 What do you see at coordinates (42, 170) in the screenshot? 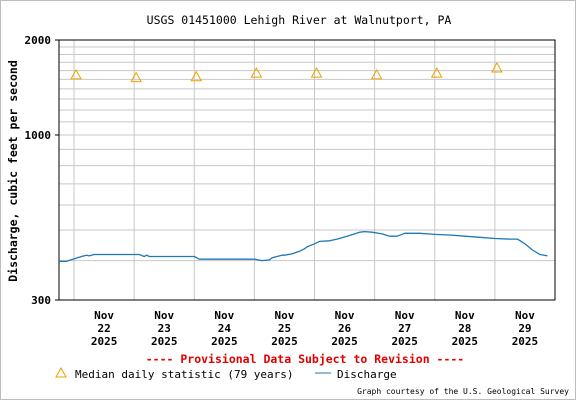
I see `y-axis-ticks: 2000 1000 300` at bounding box center [42, 170].